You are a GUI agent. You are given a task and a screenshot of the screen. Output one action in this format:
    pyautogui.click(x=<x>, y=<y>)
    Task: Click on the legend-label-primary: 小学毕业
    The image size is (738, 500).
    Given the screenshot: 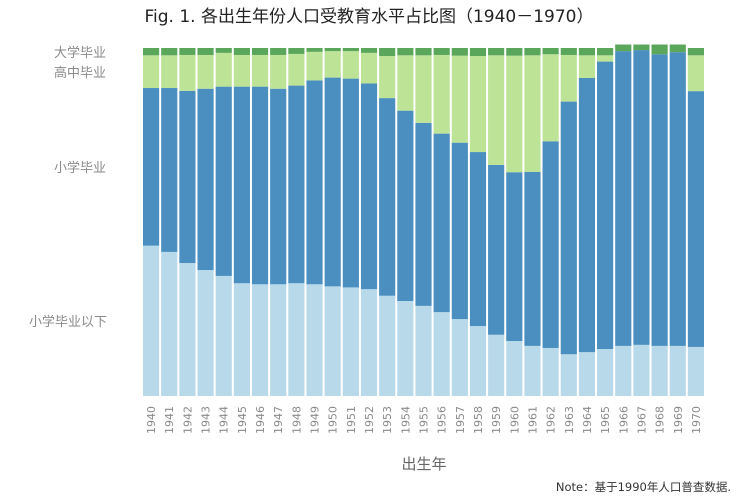 What is the action you would take?
    pyautogui.click(x=80, y=168)
    